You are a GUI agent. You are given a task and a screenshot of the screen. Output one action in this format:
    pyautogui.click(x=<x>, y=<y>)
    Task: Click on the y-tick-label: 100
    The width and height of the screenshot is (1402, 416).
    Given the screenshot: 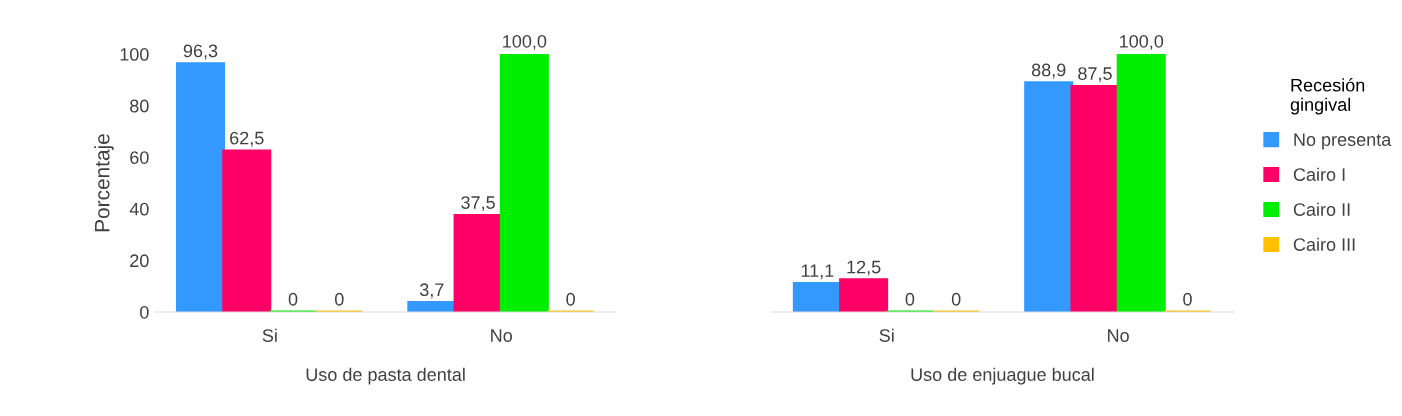 What is the action you would take?
    pyautogui.click(x=134, y=54)
    